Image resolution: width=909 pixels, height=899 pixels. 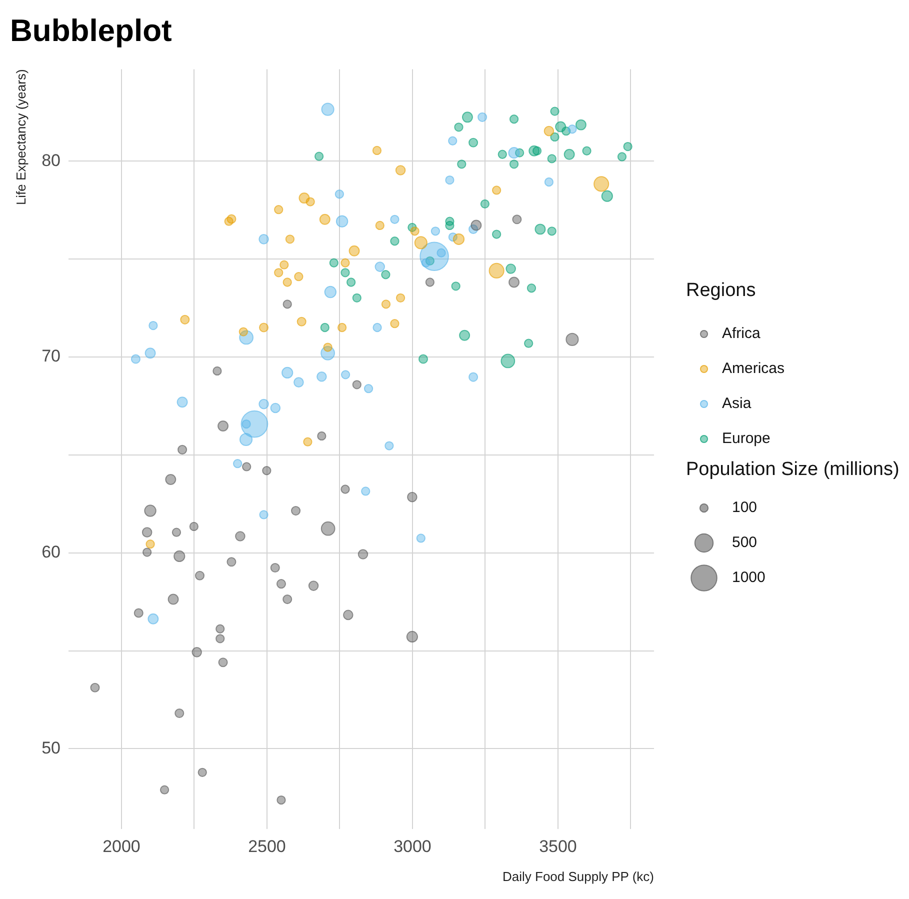 What do you see at coordinates (267, 846) in the screenshot?
I see `x-tick-label: 2500` at bounding box center [267, 846].